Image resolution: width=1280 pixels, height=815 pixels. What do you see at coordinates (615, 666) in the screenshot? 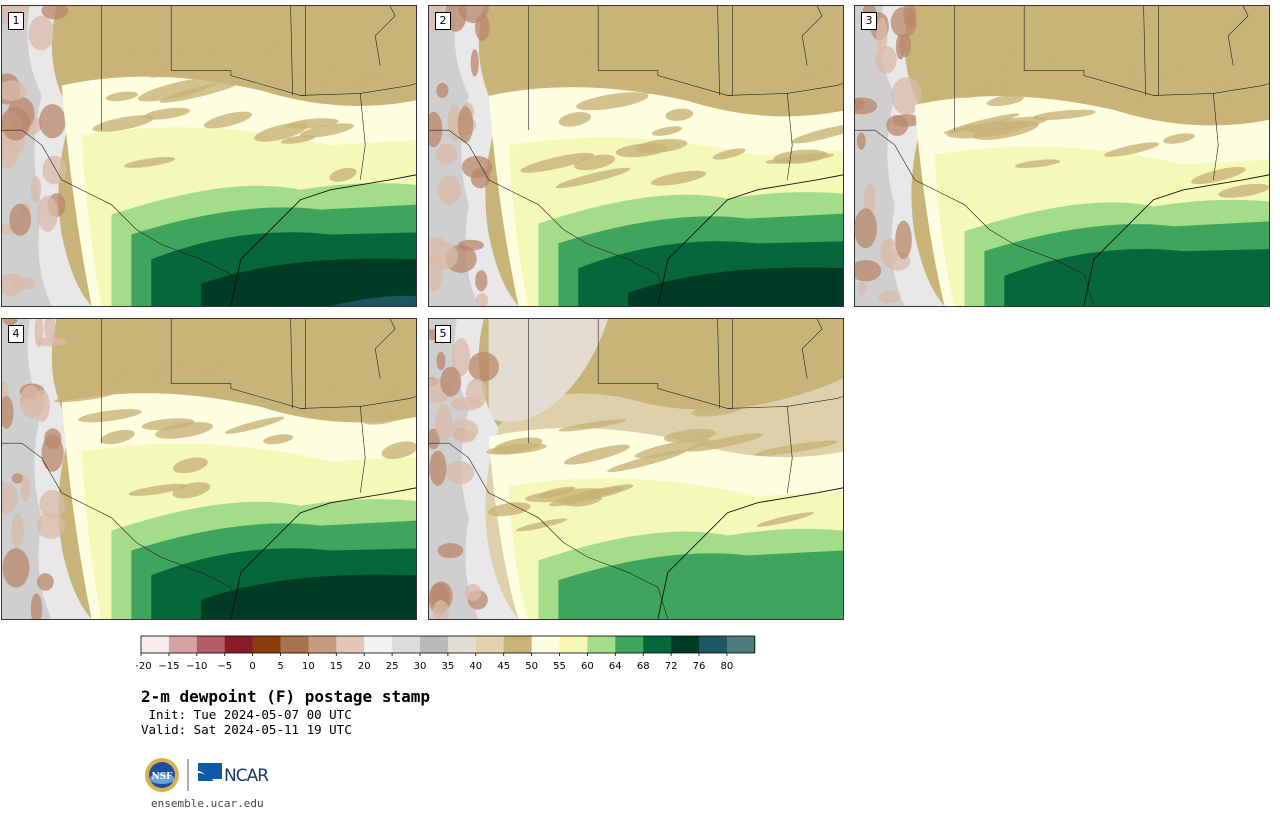
I see `colorbar-tick-label: 64` at bounding box center [615, 666].